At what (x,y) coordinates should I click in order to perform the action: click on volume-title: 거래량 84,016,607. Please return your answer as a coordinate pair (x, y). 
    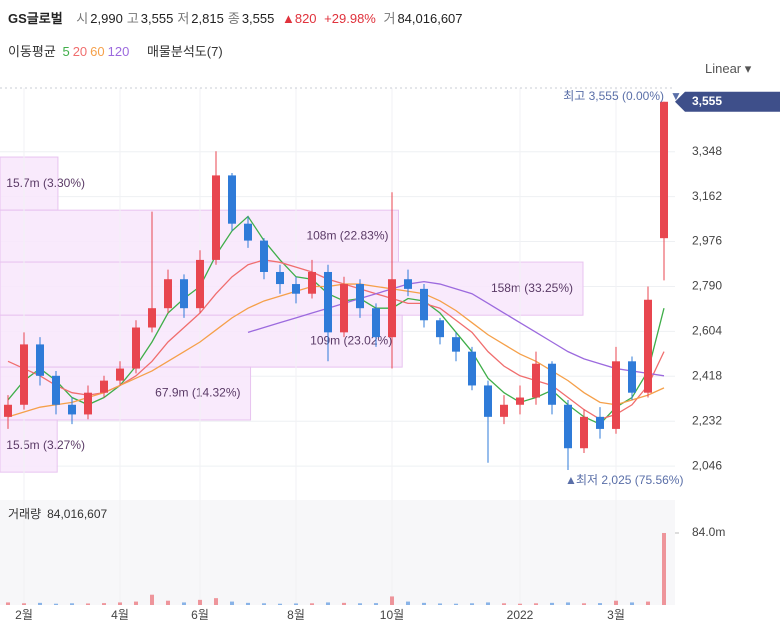
    Looking at the image, I should click on (58, 514).